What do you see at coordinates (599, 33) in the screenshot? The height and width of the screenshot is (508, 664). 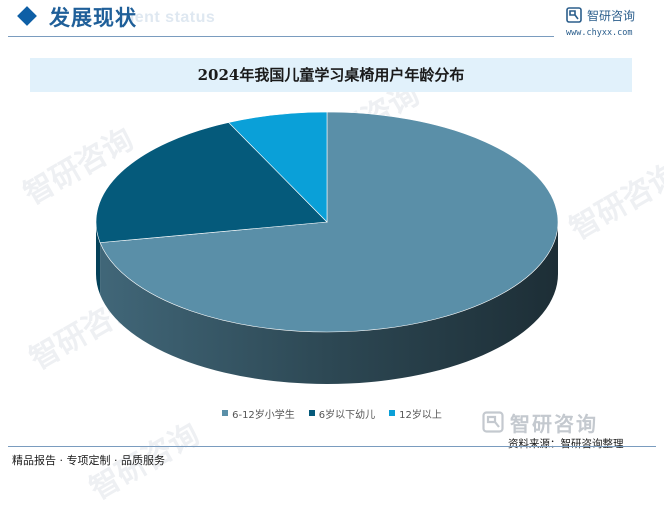 I see `brand-url: www.chyxx.com` at bounding box center [599, 33].